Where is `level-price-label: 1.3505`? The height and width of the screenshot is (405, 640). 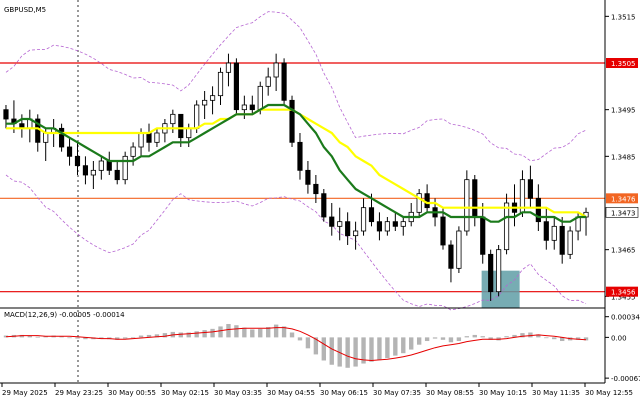
level-price-label: 1.3505 is located at coordinates (623, 64).